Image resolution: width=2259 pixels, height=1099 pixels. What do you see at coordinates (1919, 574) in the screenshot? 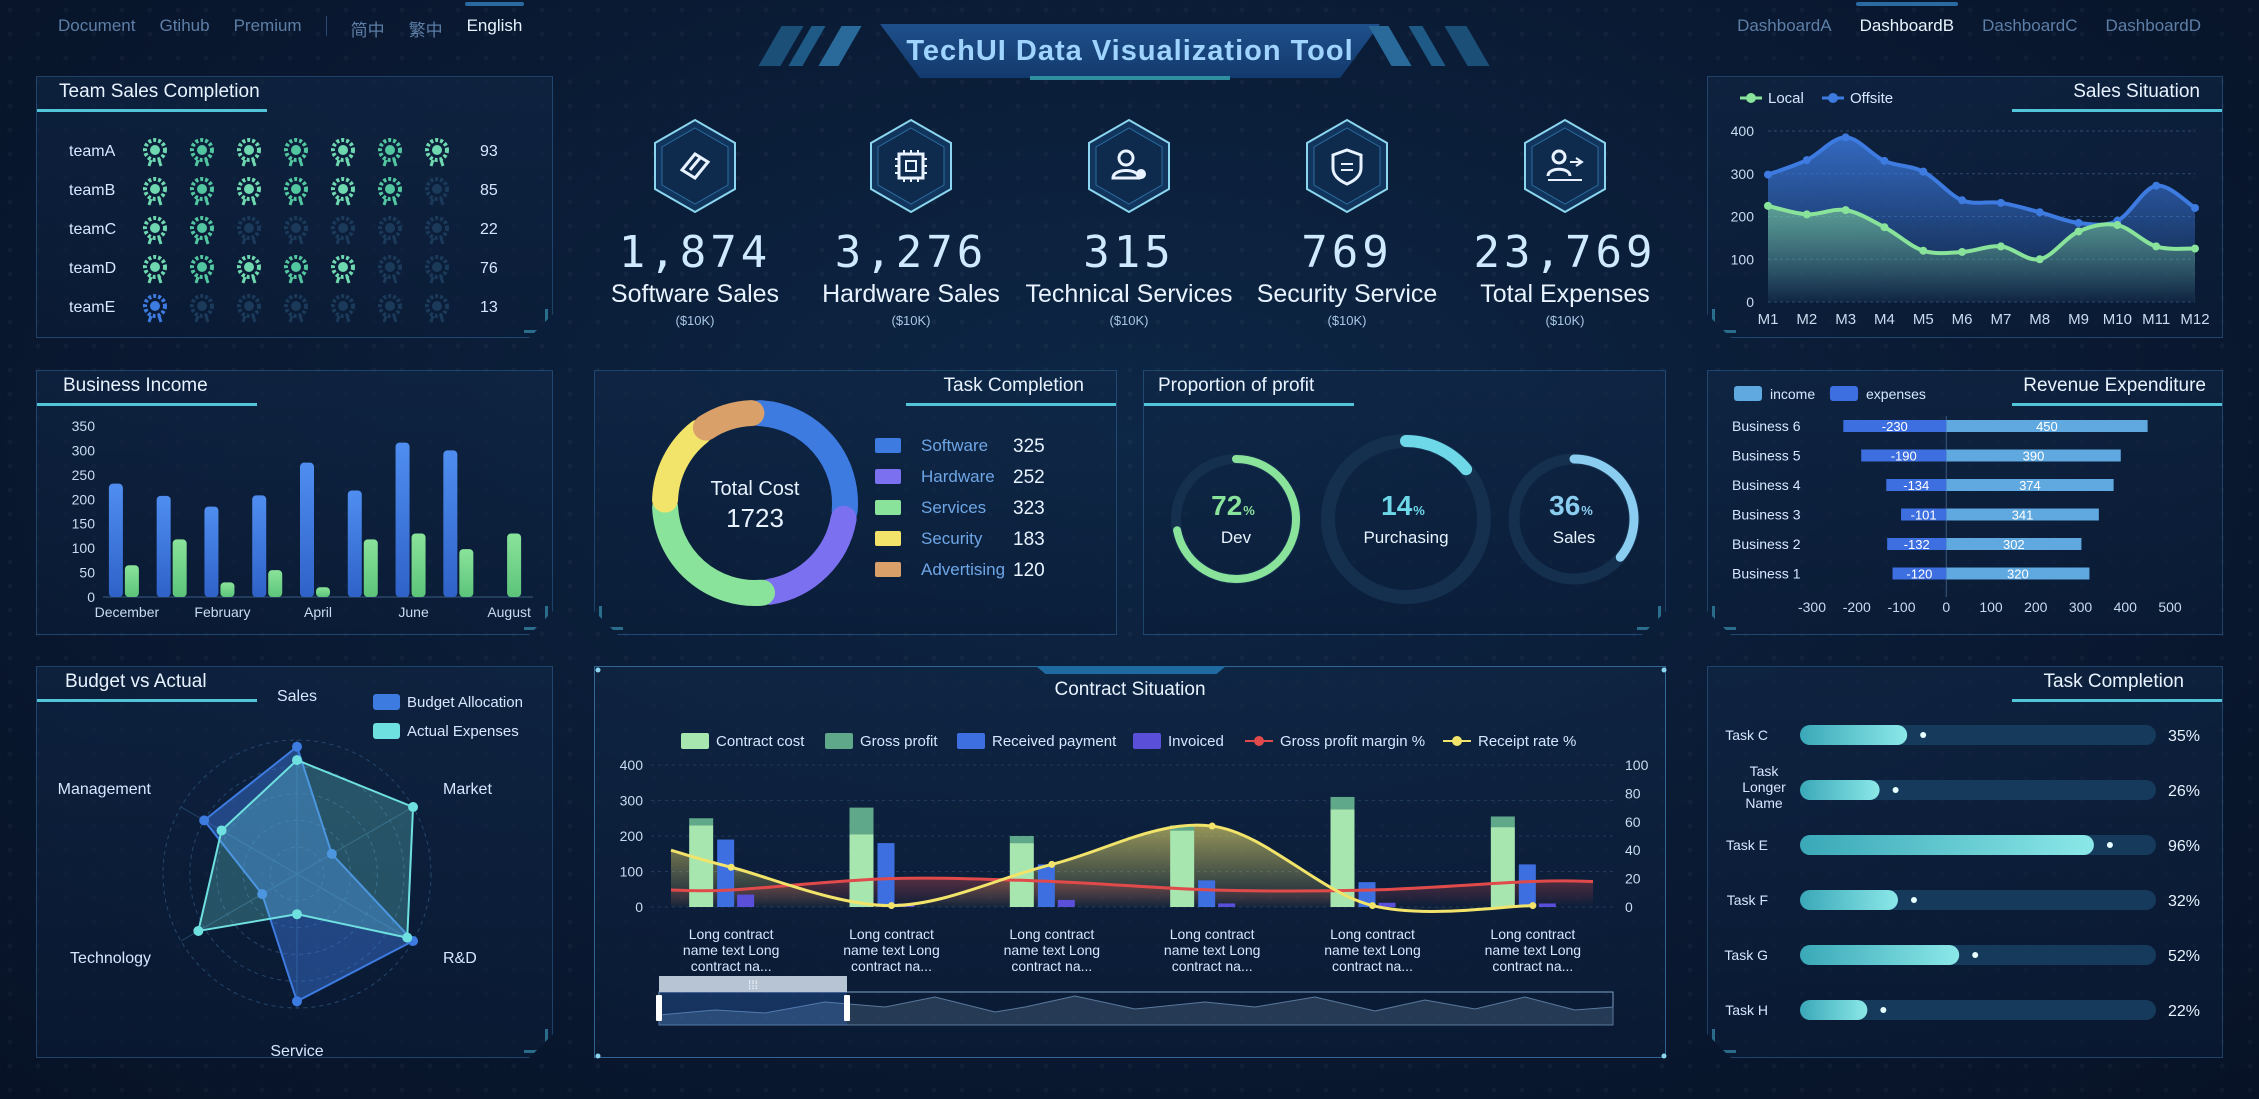
I see `expense-label: -120` at bounding box center [1919, 574].